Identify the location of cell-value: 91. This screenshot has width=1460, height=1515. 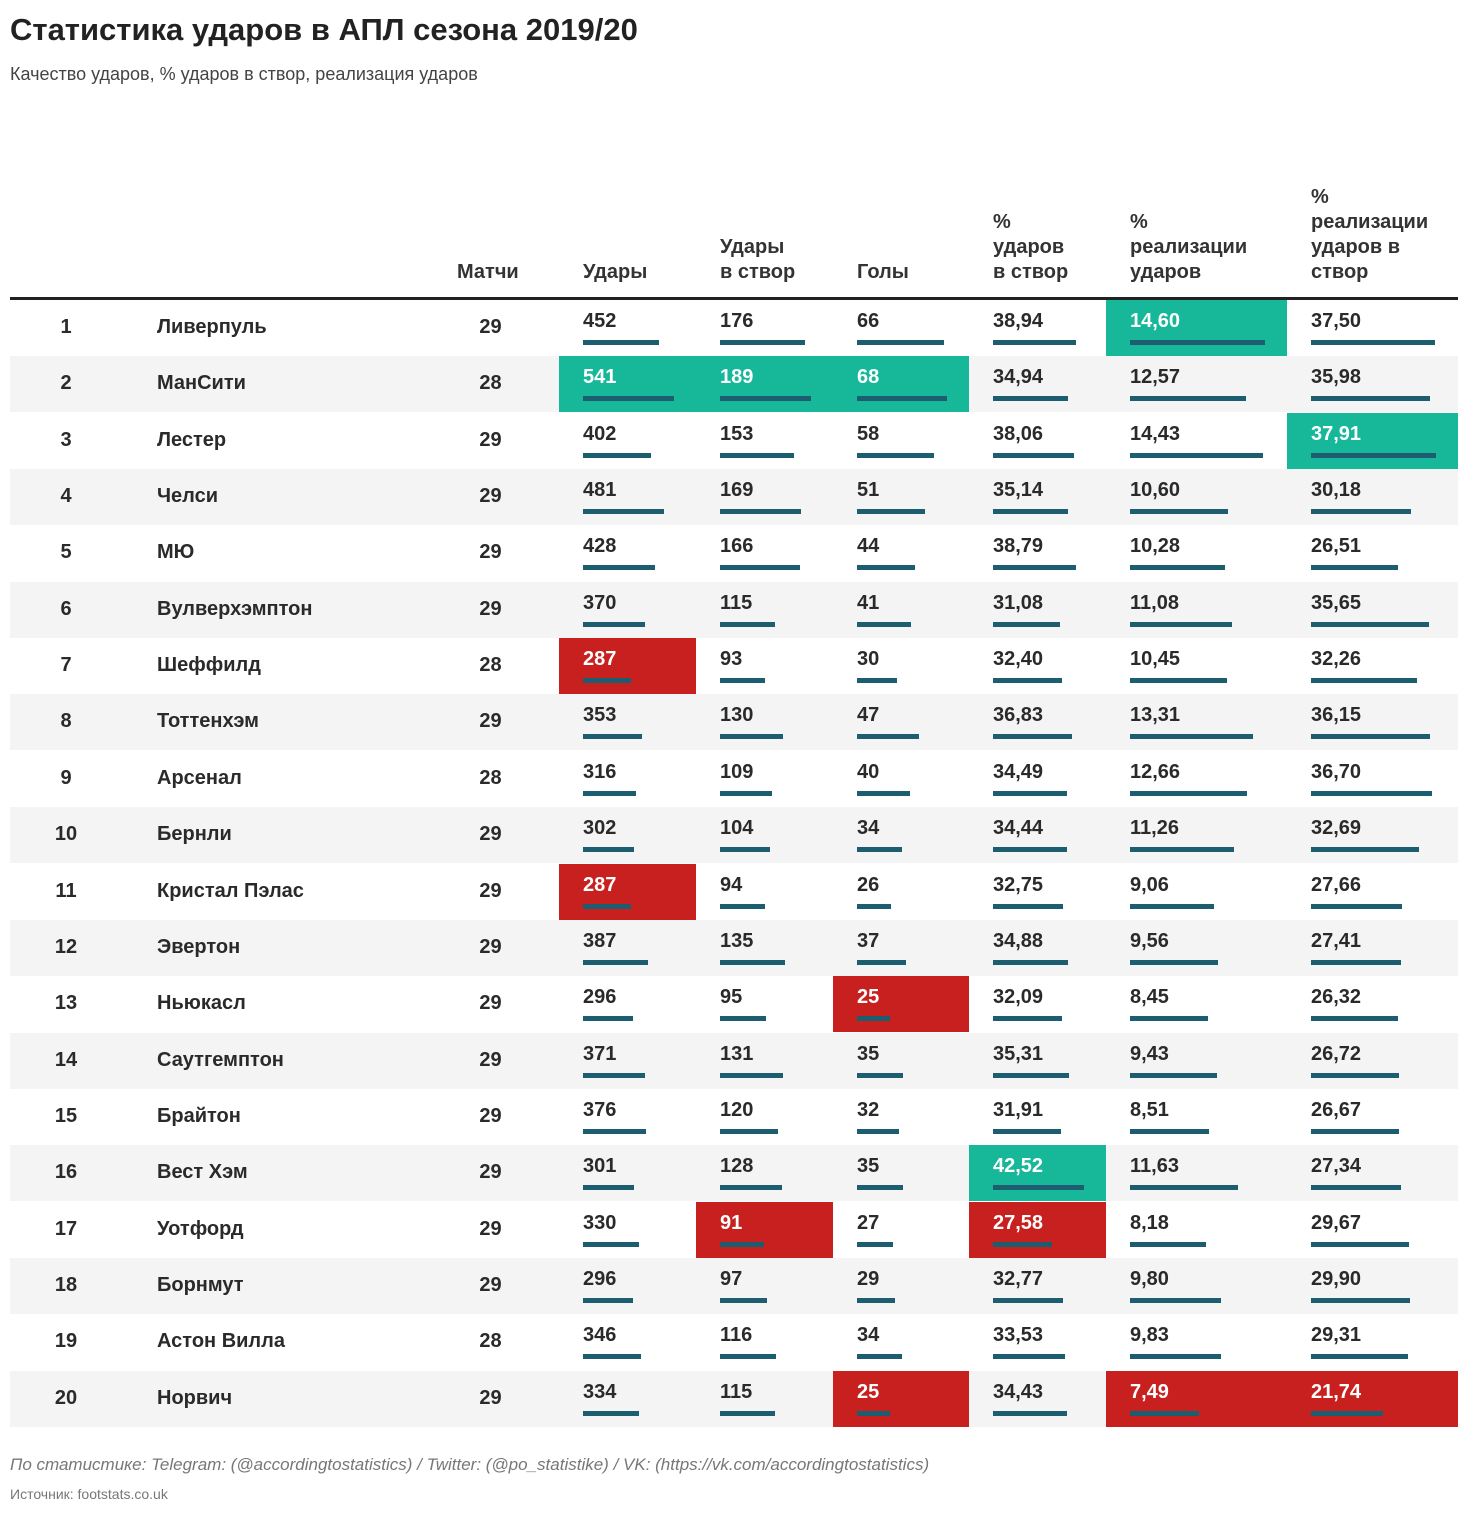
(731, 1222).